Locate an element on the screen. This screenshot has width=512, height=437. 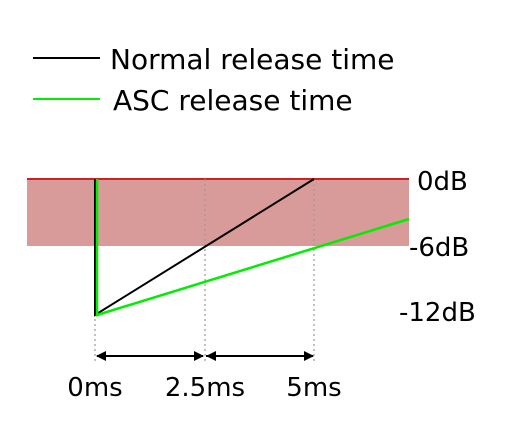
time-label-5ms: 5ms is located at coordinates (313, 388).